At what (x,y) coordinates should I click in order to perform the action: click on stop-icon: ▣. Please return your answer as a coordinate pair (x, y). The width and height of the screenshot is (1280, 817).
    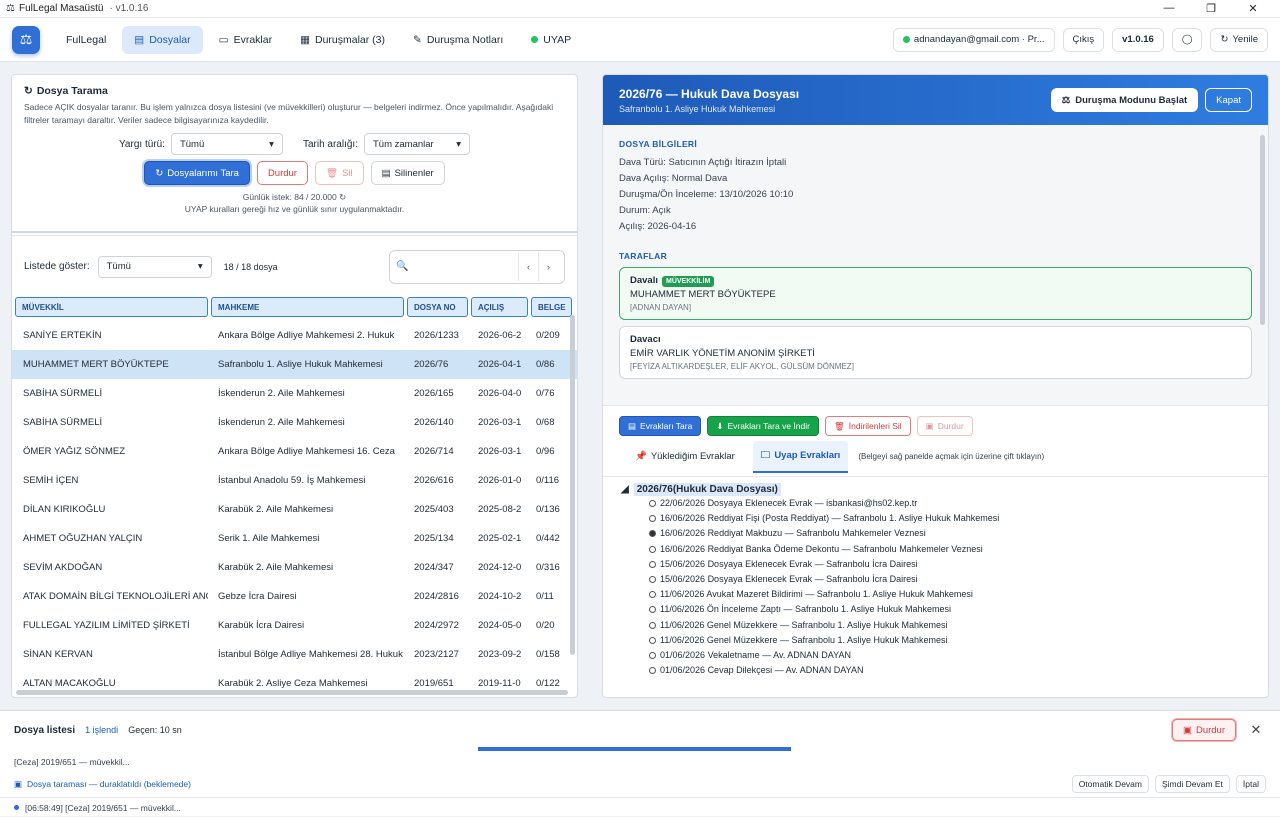
    Looking at the image, I should click on (929, 425).